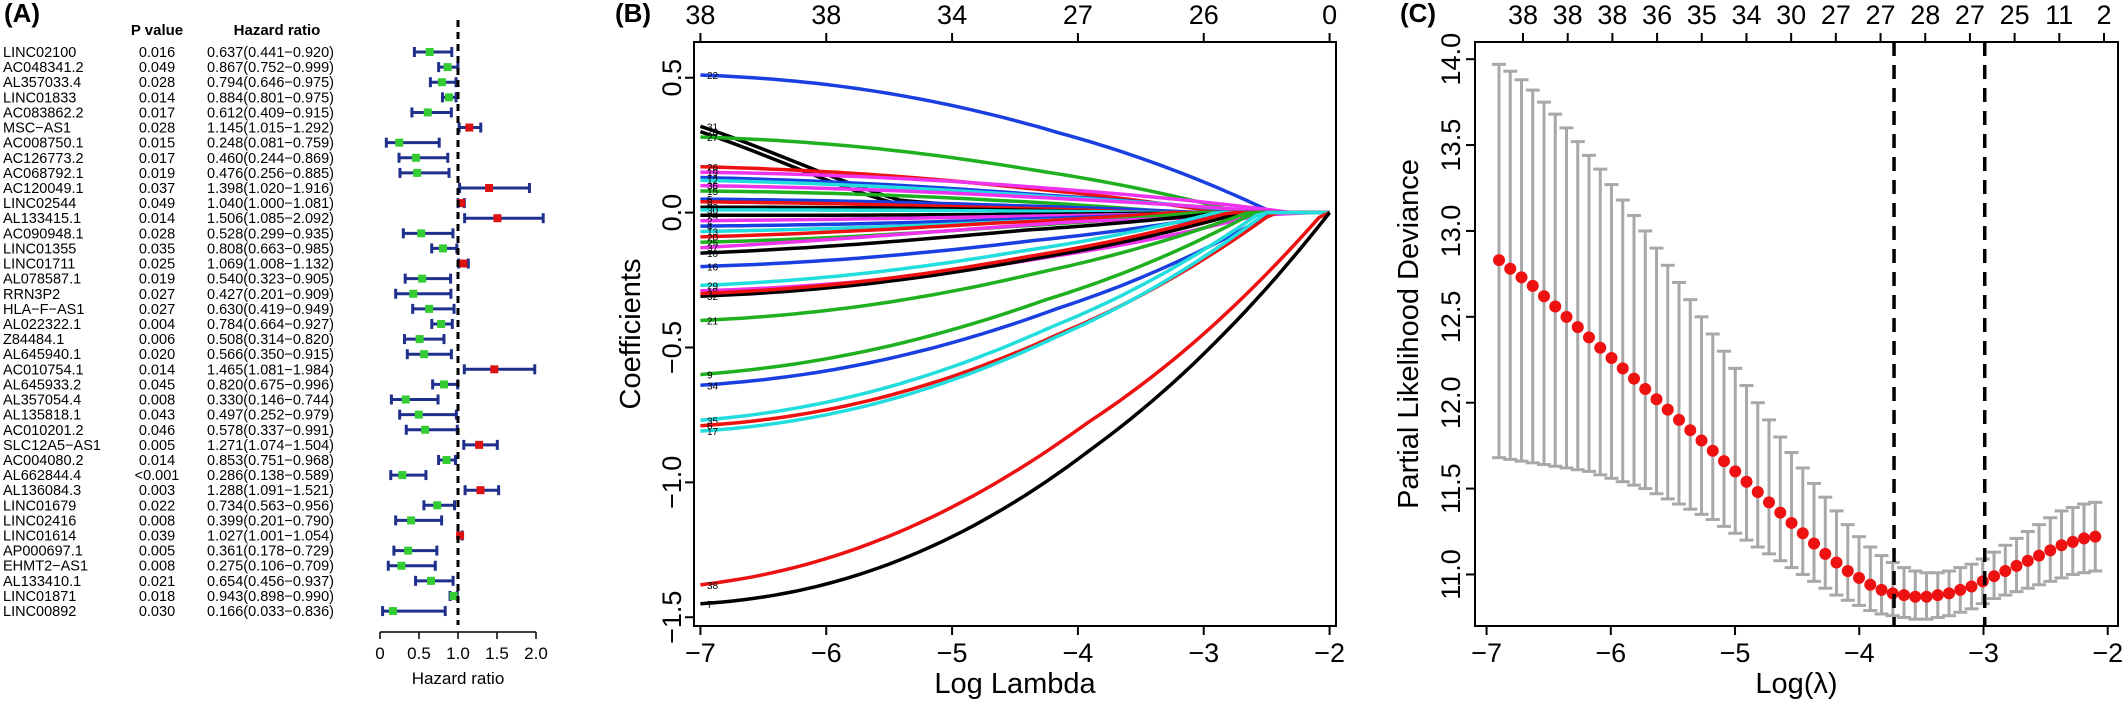 The image size is (2128, 706). What do you see at coordinates (42, 401) in the screenshot?
I see `gene-label: AL357054.4` at bounding box center [42, 401].